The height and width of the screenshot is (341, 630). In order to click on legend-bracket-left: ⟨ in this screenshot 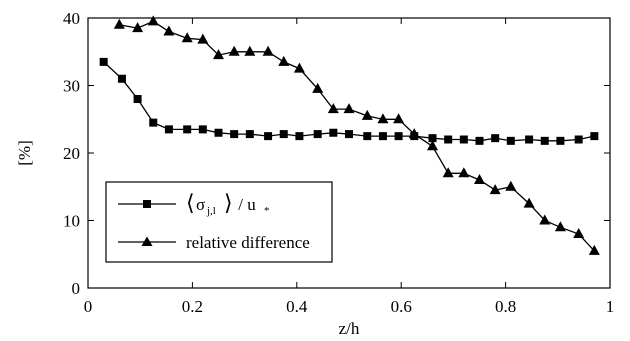, I will do `click(190, 202)`.